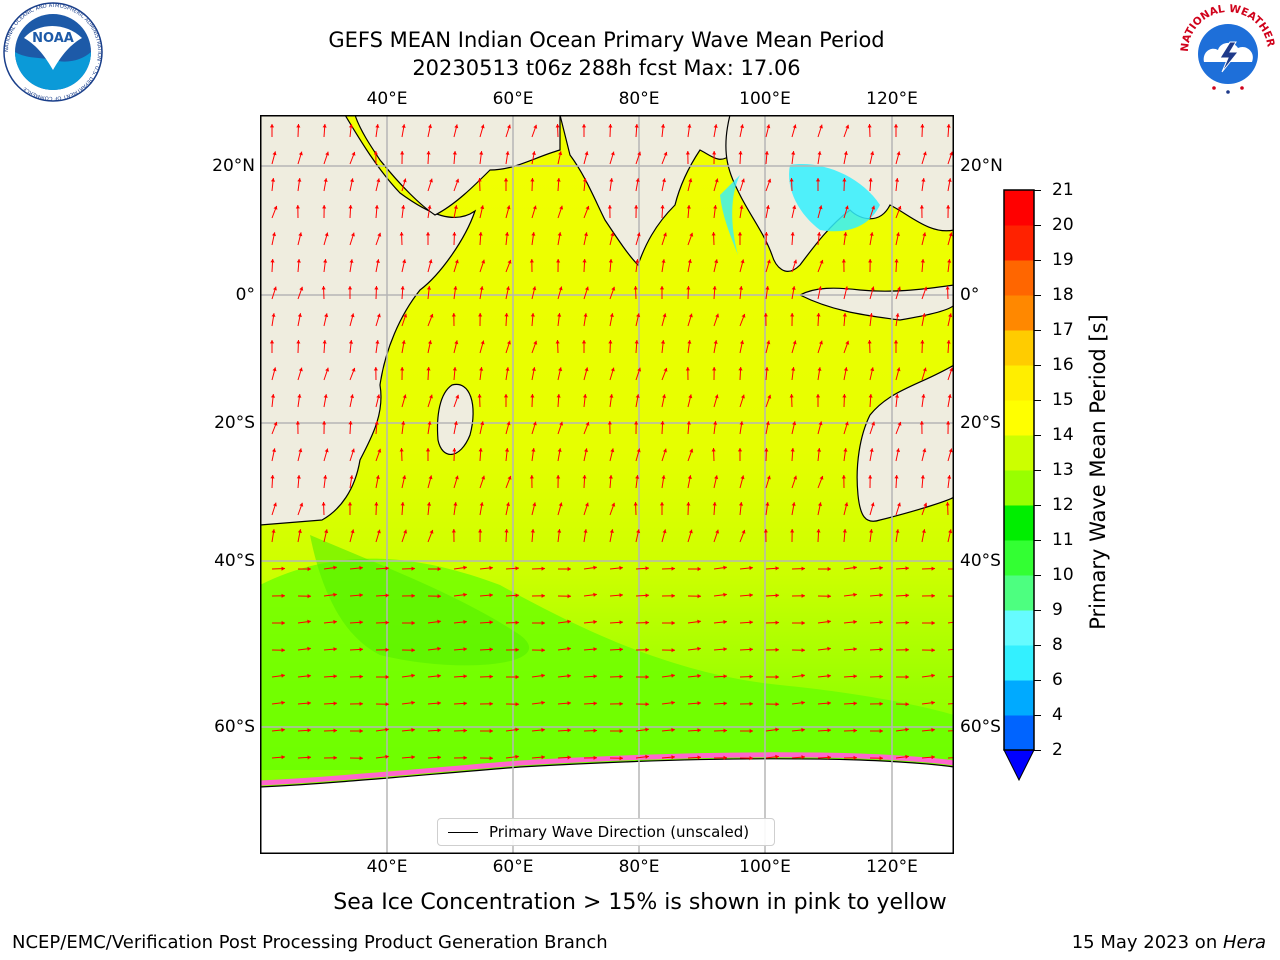  Describe the element at coordinates (233, 166) in the screenshot. I see `lat-tick-left: 20°N` at that location.